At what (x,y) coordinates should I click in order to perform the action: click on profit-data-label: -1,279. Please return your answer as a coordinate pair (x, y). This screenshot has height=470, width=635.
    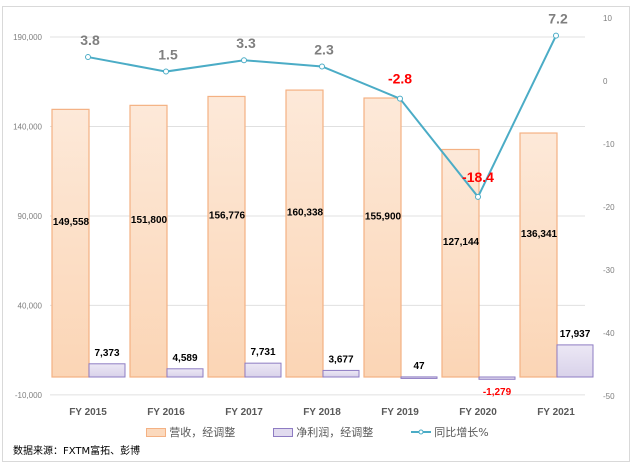
    Looking at the image, I should click on (497, 392).